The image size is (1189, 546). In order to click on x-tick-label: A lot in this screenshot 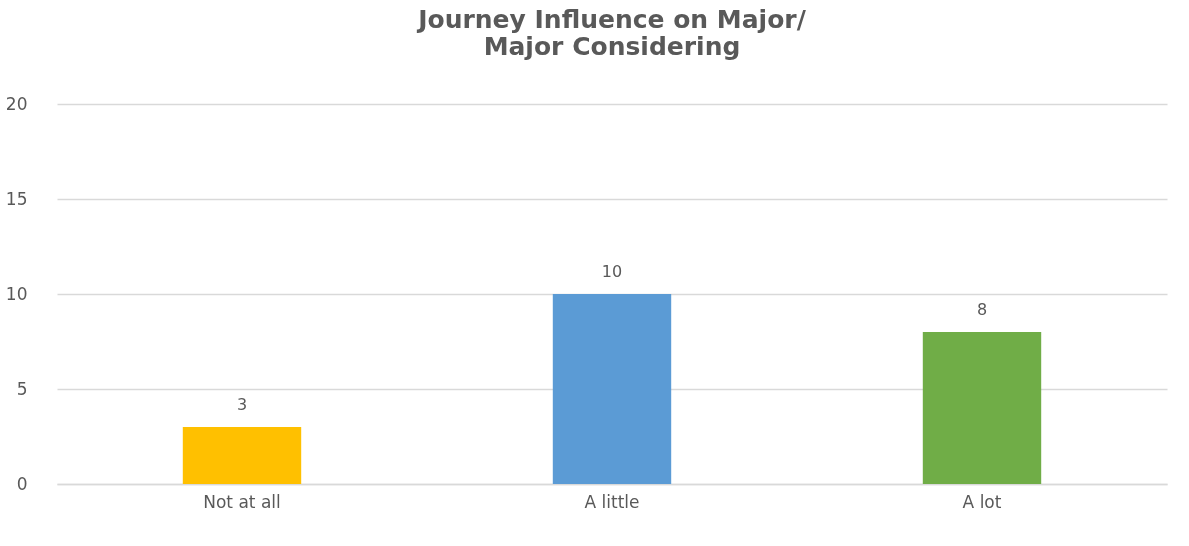, I will do `click(982, 501)`.